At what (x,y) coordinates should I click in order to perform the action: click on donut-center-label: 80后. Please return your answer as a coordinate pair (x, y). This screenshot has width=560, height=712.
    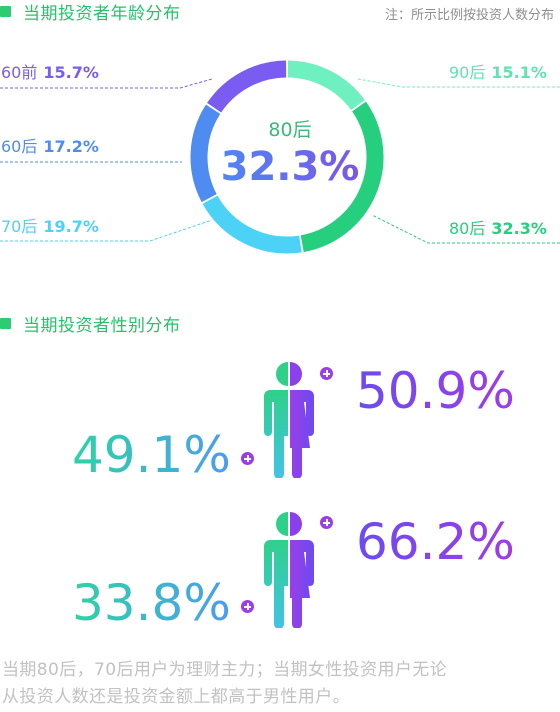
    Looking at the image, I should click on (290, 130).